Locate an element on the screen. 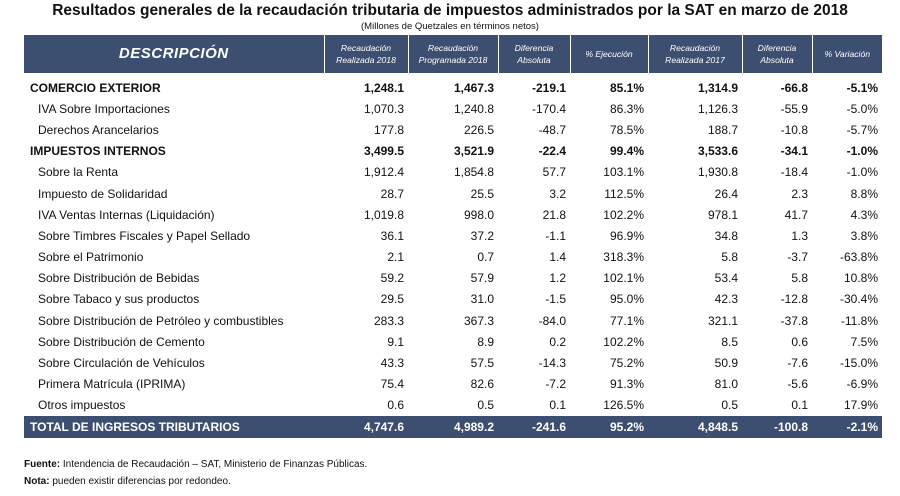 The width and height of the screenshot is (900, 496). row-dif-1: -7.2 is located at coordinates (555, 384).